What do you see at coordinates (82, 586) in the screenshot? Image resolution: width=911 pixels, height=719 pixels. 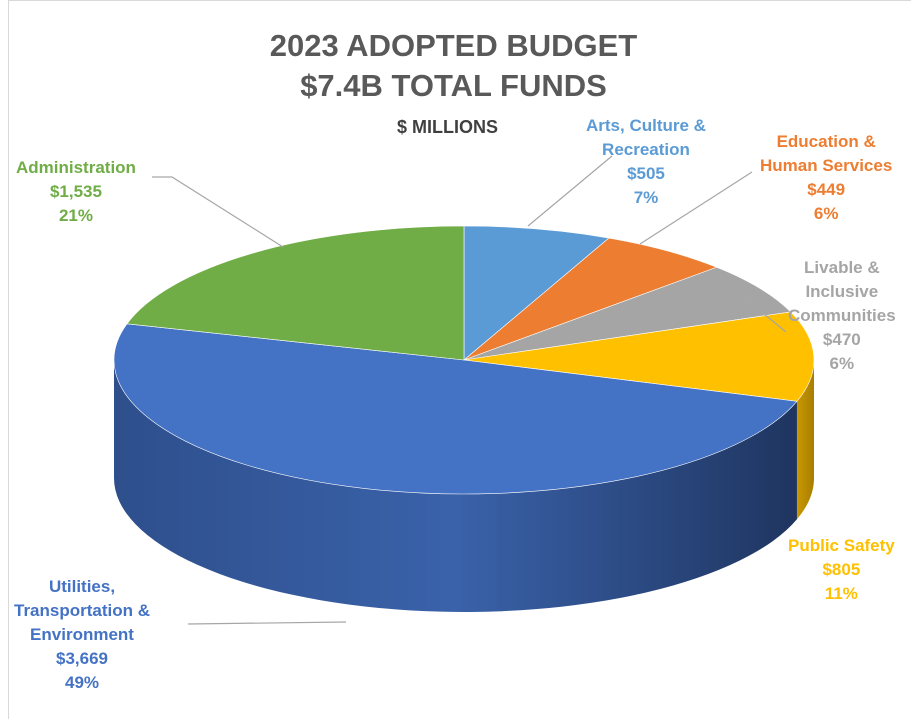 I see `label-utilities-line1: Utilities,` at bounding box center [82, 586].